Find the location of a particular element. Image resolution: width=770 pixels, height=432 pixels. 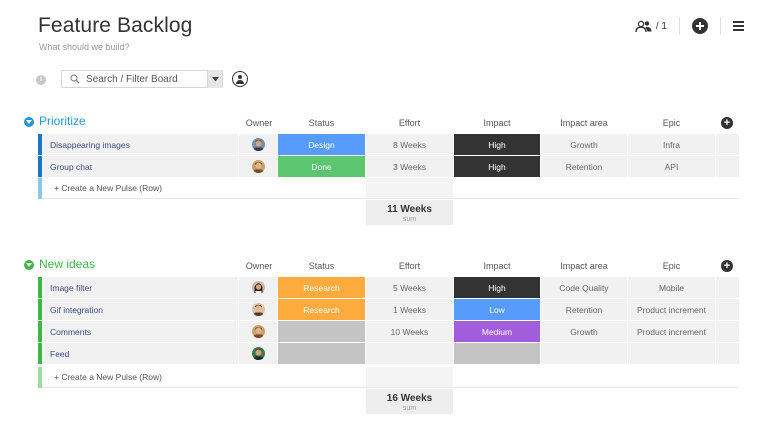

pulse-name: Group chat is located at coordinates (140, 166).